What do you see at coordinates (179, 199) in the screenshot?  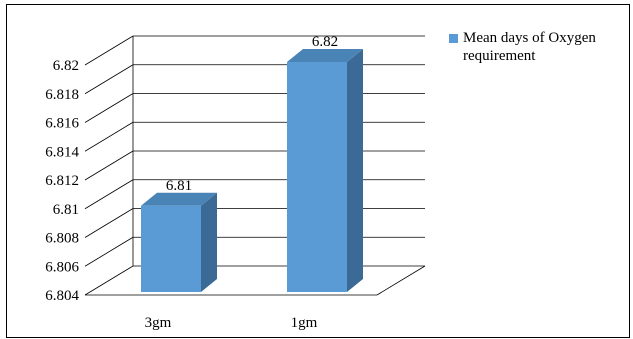 I see `bar-top-3gm` at bounding box center [179, 199].